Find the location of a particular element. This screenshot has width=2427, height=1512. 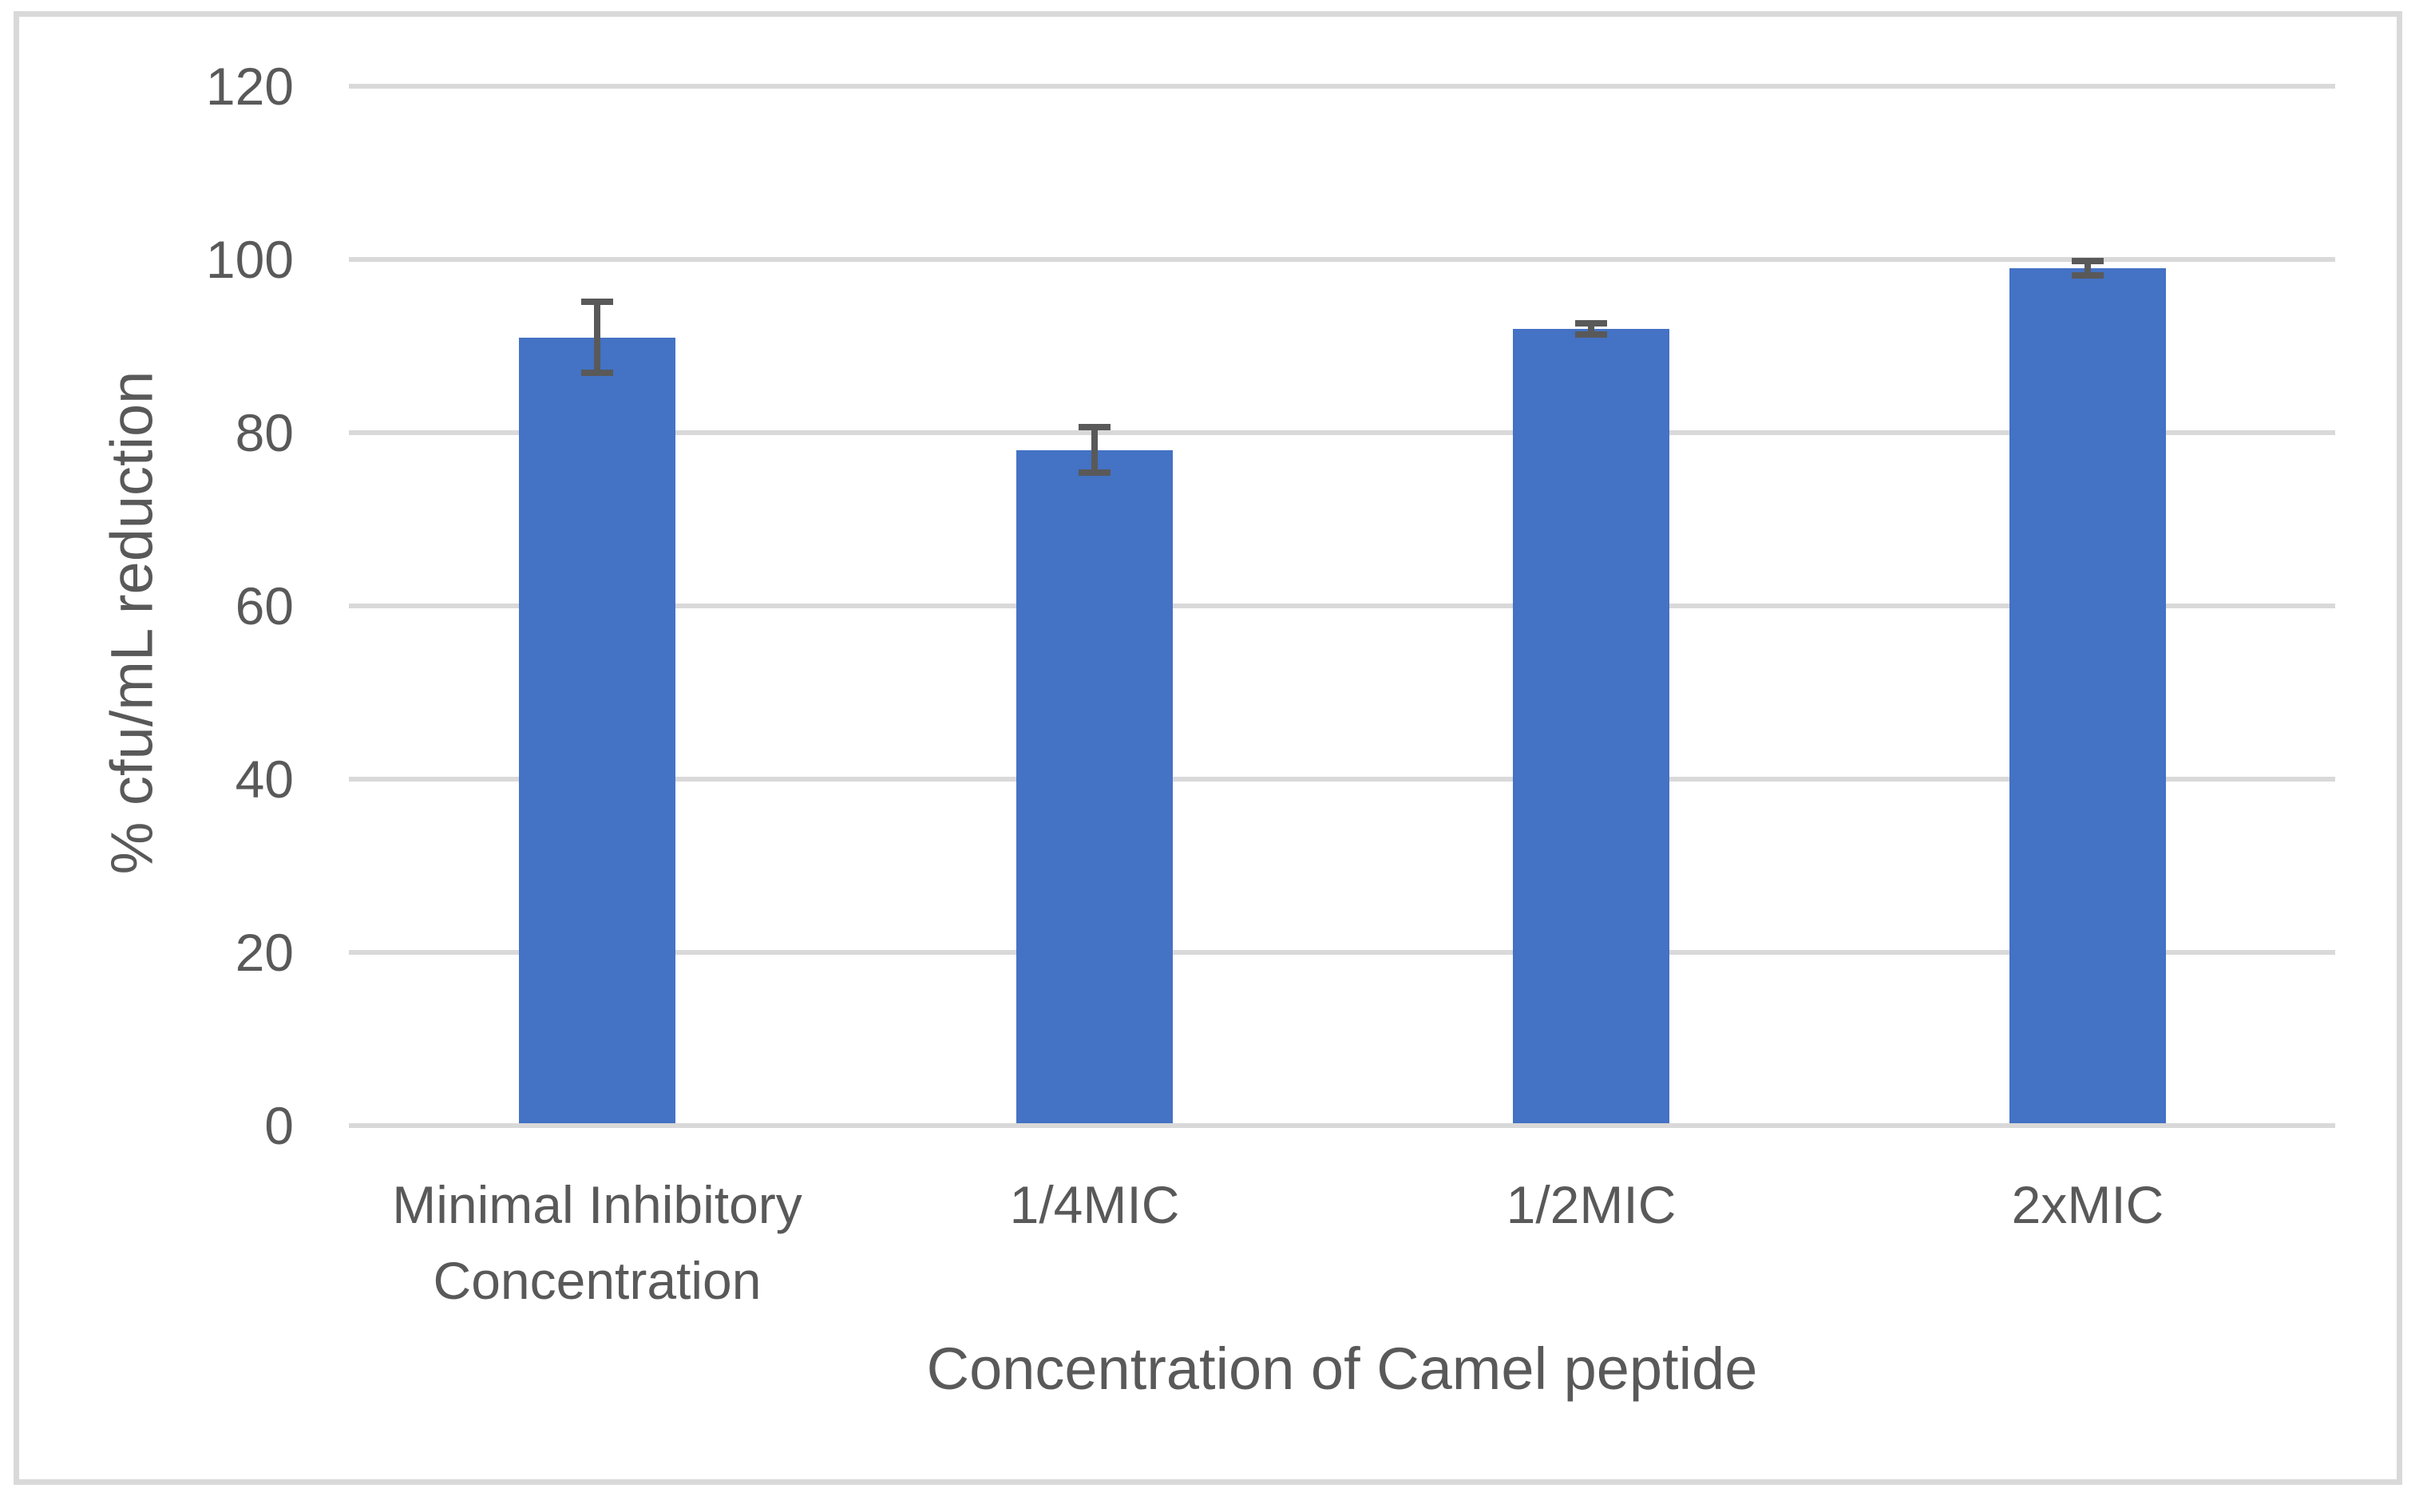

y-tick-label: 40 is located at coordinates (264, 779).